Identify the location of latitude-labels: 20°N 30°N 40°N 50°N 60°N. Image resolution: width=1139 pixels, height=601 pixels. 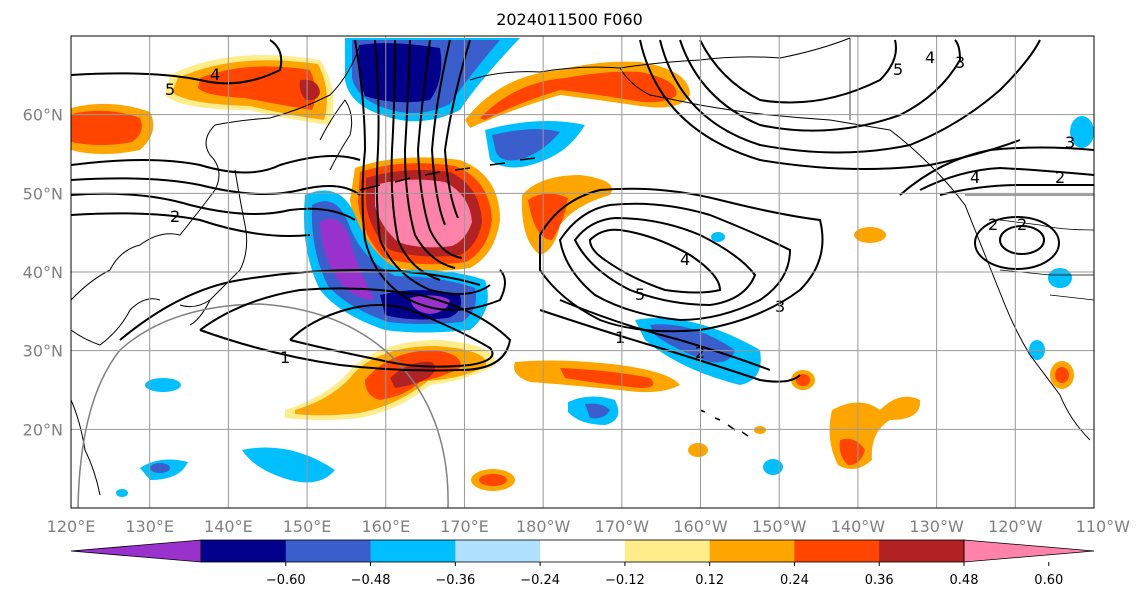
(43, 273).